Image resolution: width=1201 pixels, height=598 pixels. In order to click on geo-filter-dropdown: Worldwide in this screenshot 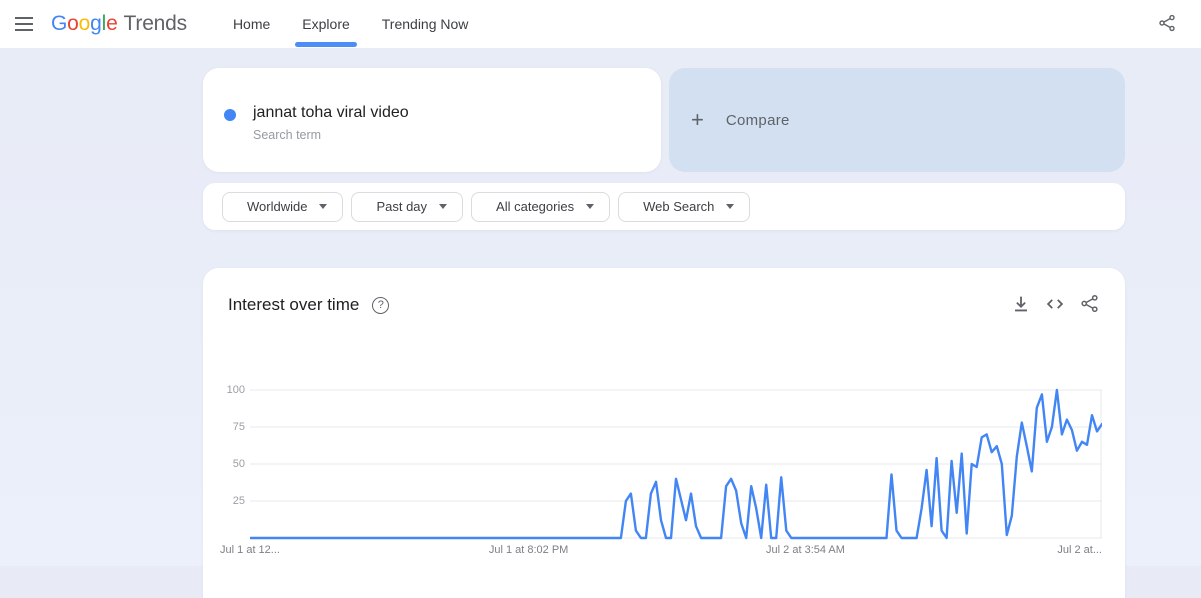, I will do `click(283, 206)`.